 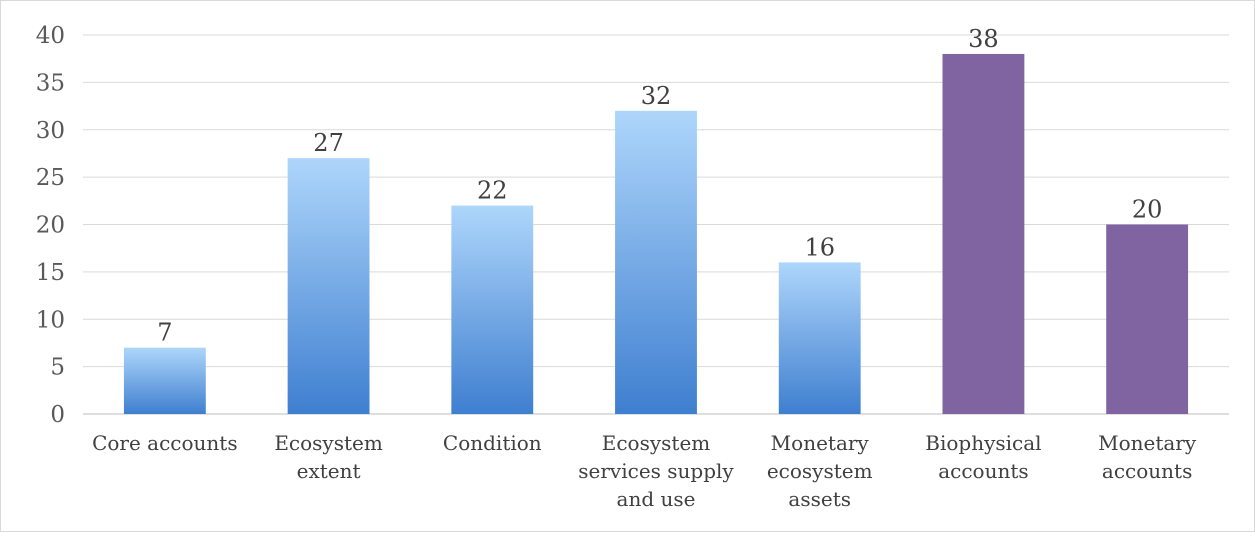 What do you see at coordinates (164, 333) in the screenshot?
I see `data-label: 7` at bounding box center [164, 333].